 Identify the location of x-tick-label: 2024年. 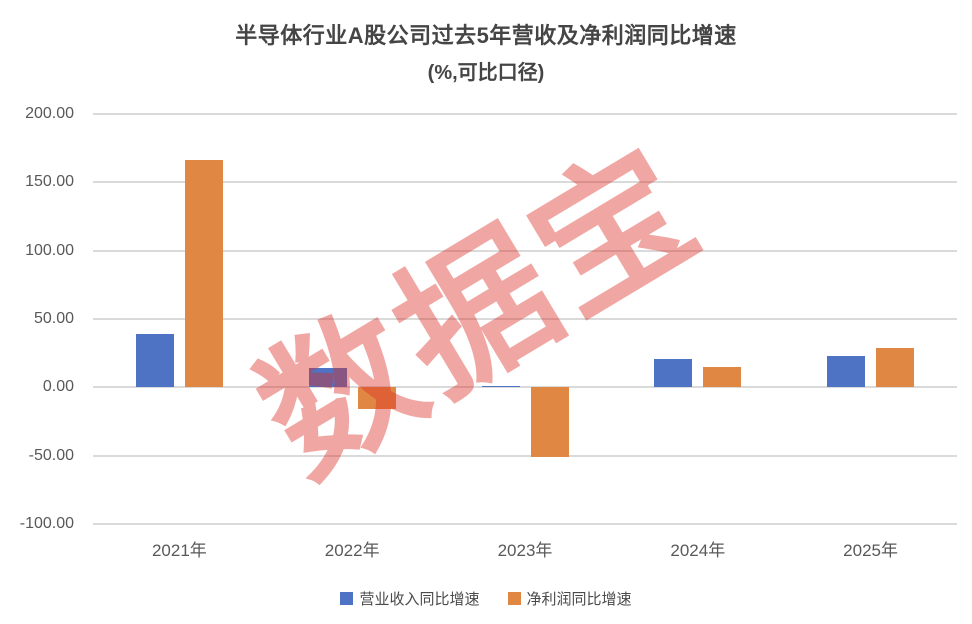
(698, 550).